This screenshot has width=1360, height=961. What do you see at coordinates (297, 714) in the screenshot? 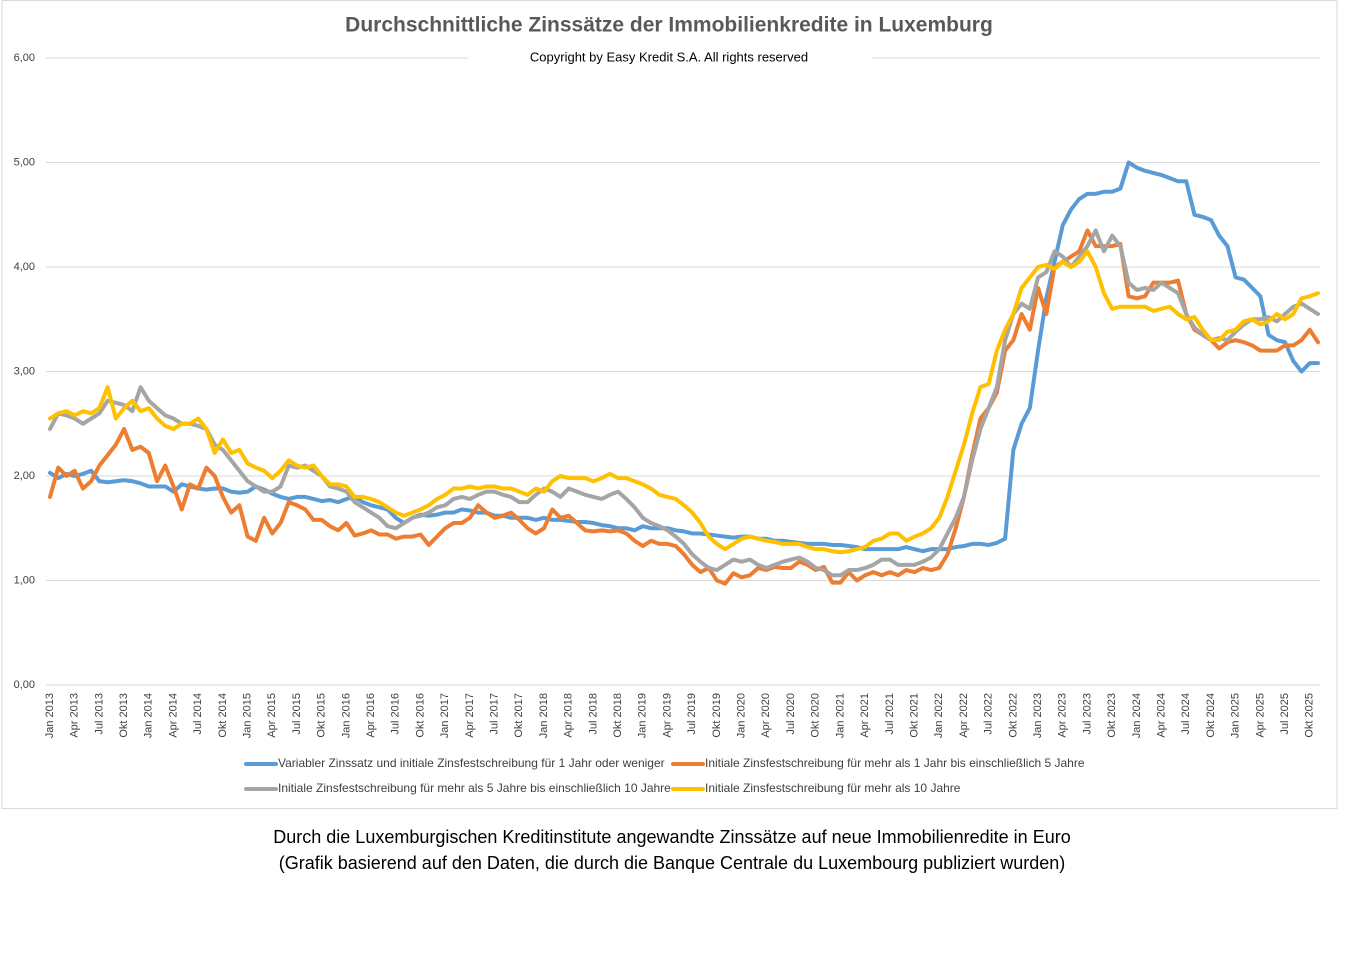
I see `x-tick-label: Jul 2015` at bounding box center [297, 714].